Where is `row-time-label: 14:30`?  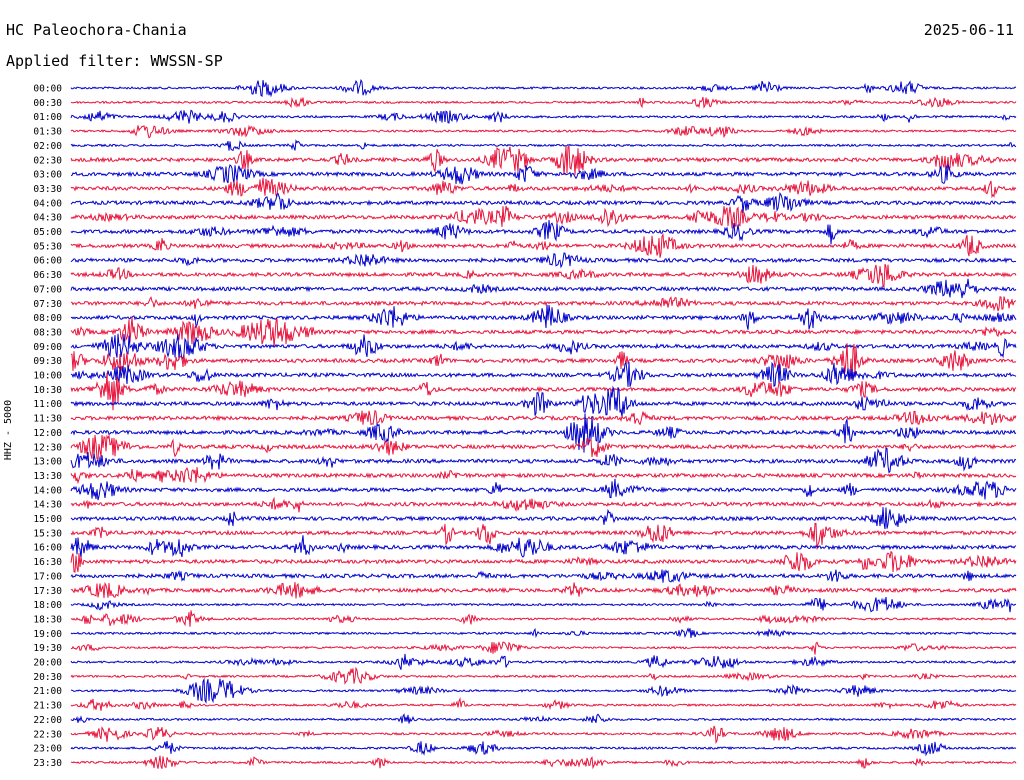
row-time-label: 14:30 is located at coordinates (47, 505).